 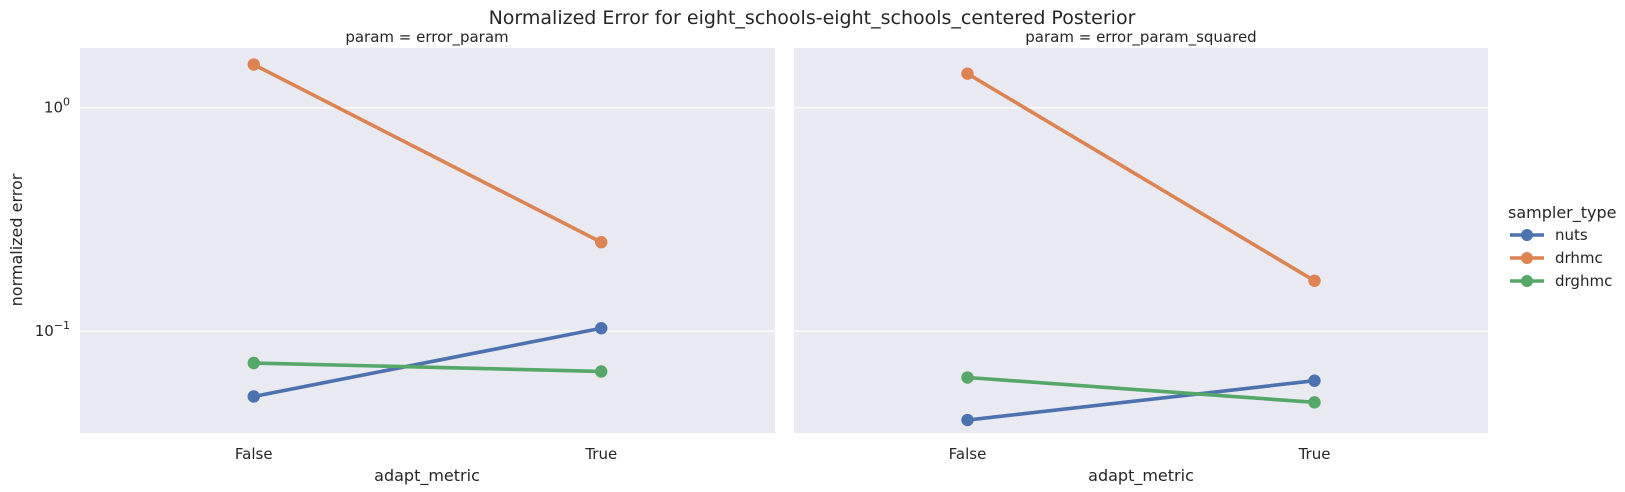 I want to click on legend-marker-drghmc, so click(x=1527, y=281).